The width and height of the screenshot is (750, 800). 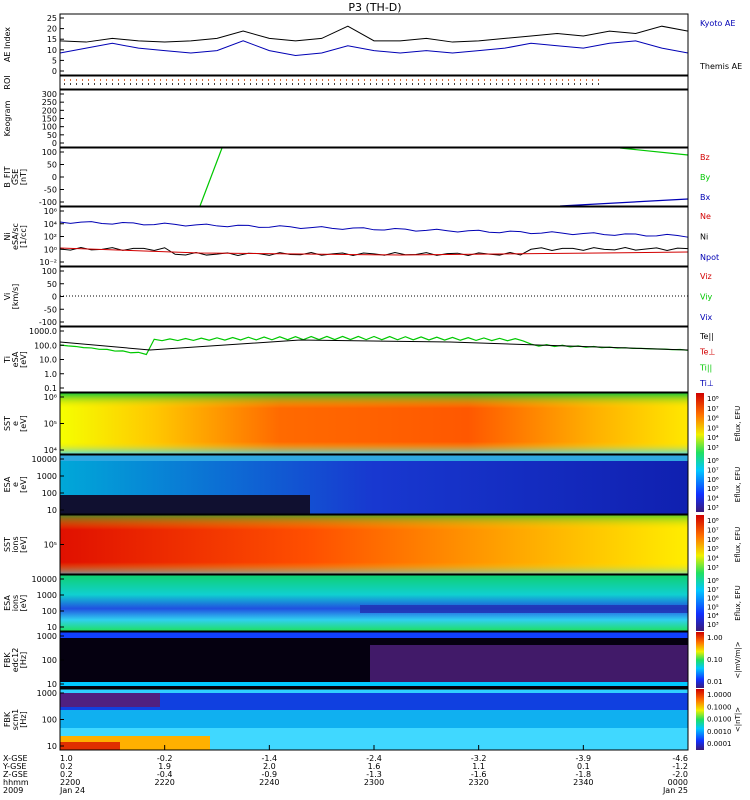 I want to click on esa-i-lowband, so click(x=524, y=609).